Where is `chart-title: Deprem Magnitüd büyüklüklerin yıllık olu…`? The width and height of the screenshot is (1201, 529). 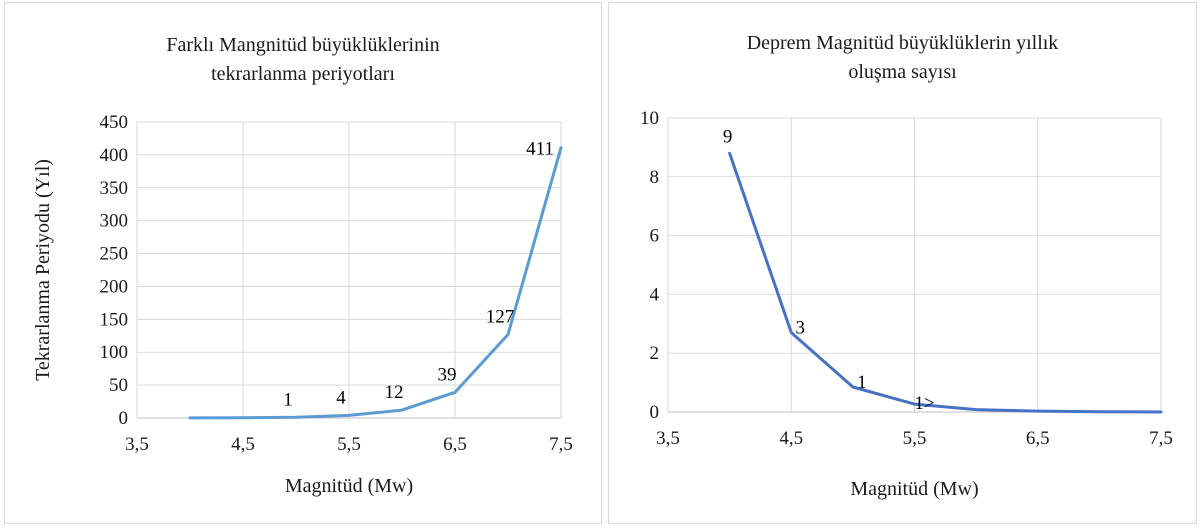
chart-title: Deprem Magnitüd büyüklüklerin yıllık olu… is located at coordinates (902, 58).